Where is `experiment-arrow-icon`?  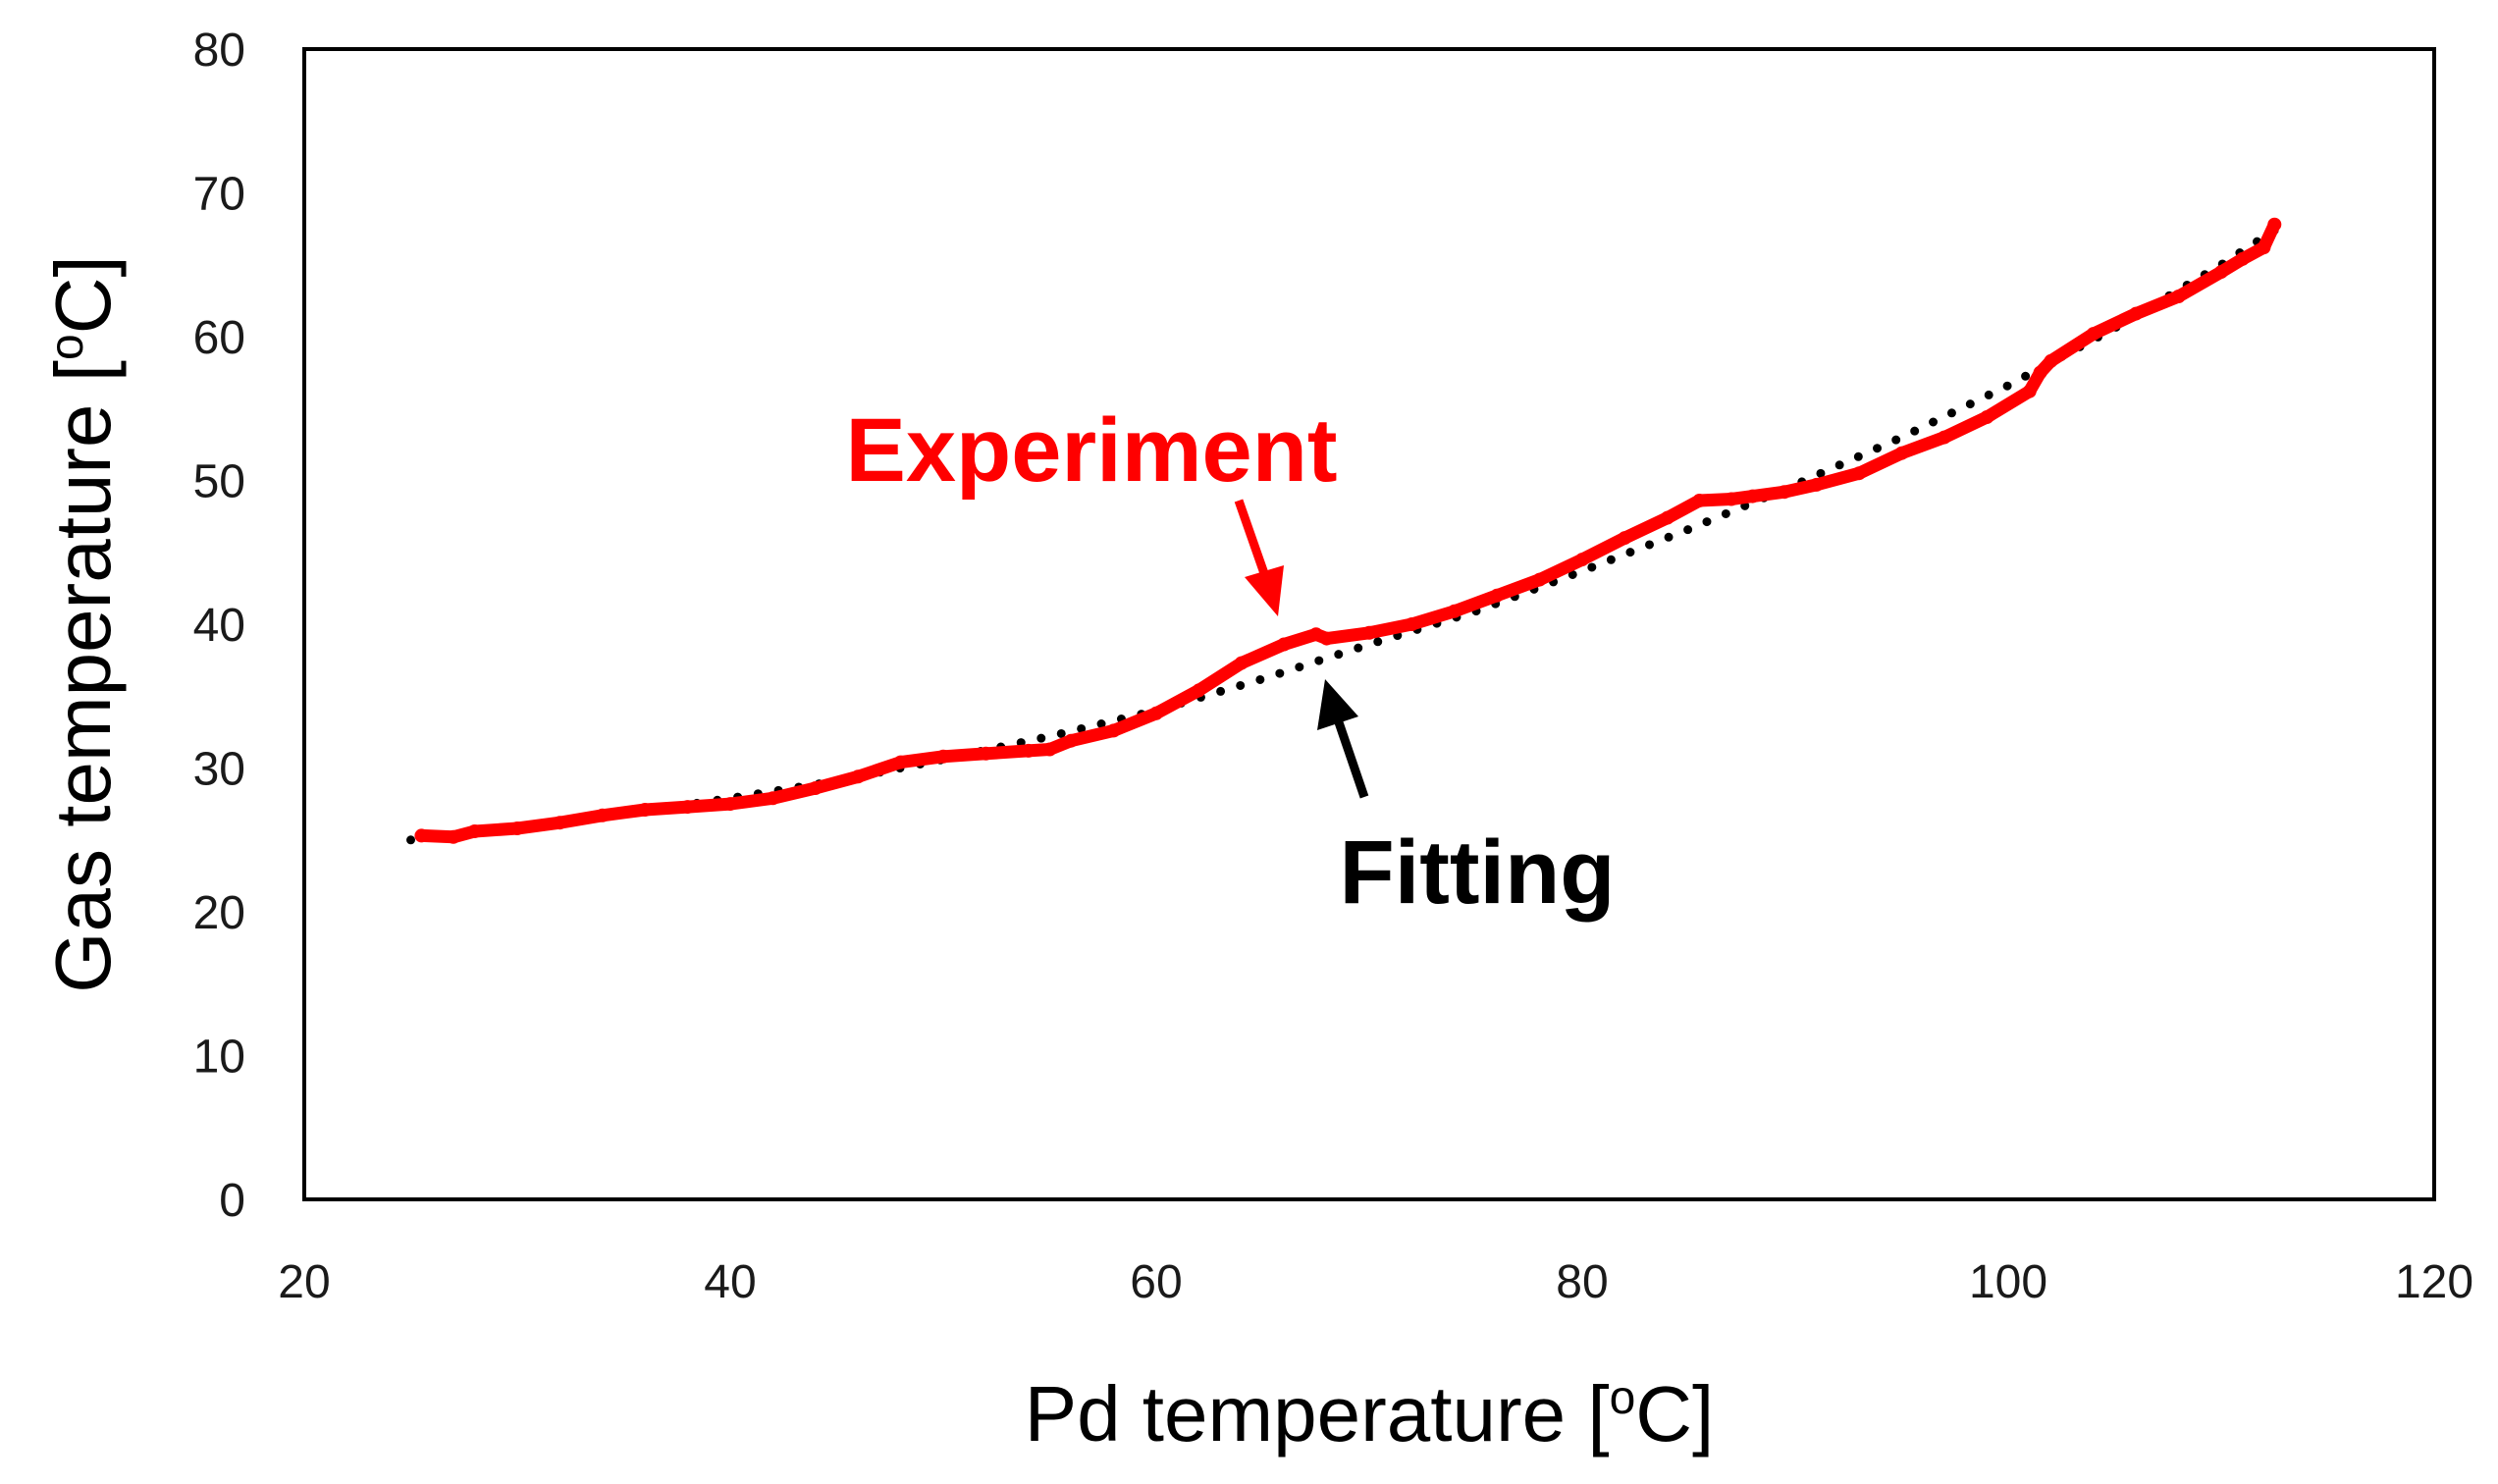 experiment-arrow-icon is located at coordinates (1259, 557).